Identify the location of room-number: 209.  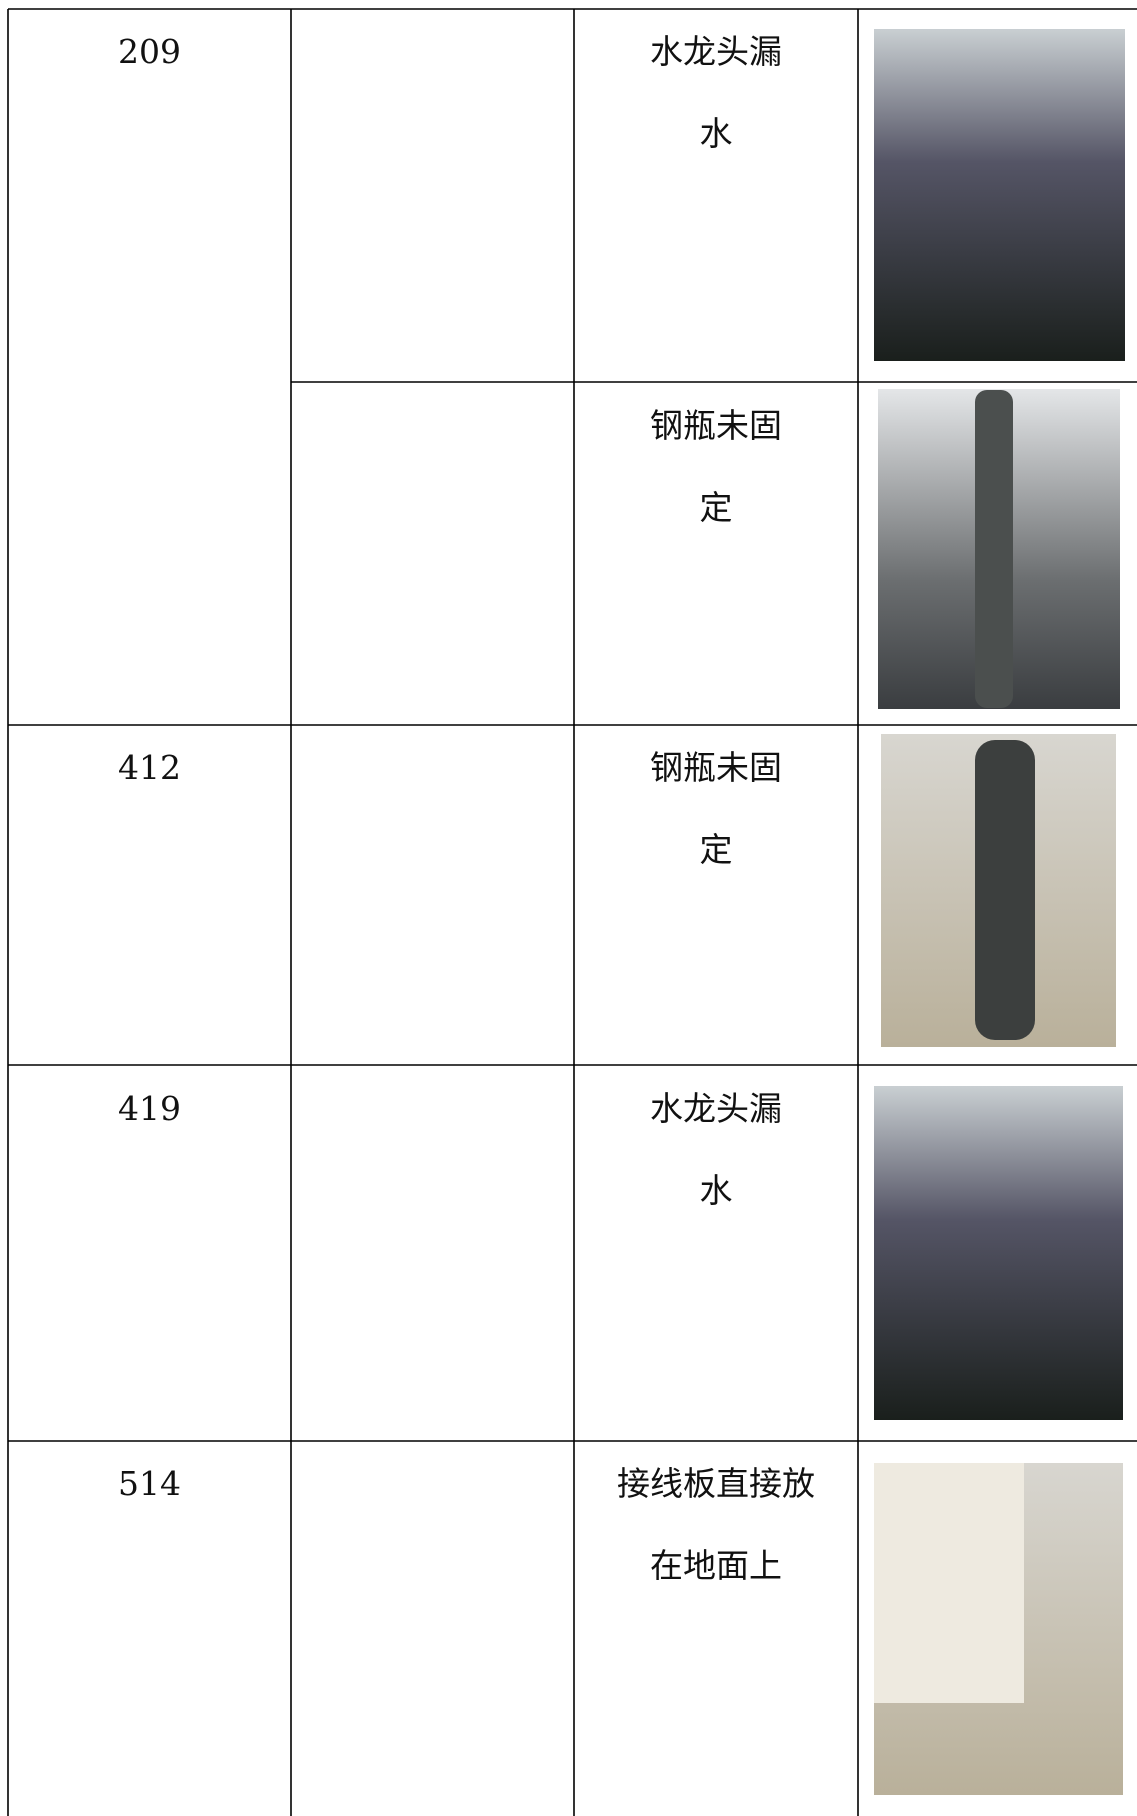
(149, 51).